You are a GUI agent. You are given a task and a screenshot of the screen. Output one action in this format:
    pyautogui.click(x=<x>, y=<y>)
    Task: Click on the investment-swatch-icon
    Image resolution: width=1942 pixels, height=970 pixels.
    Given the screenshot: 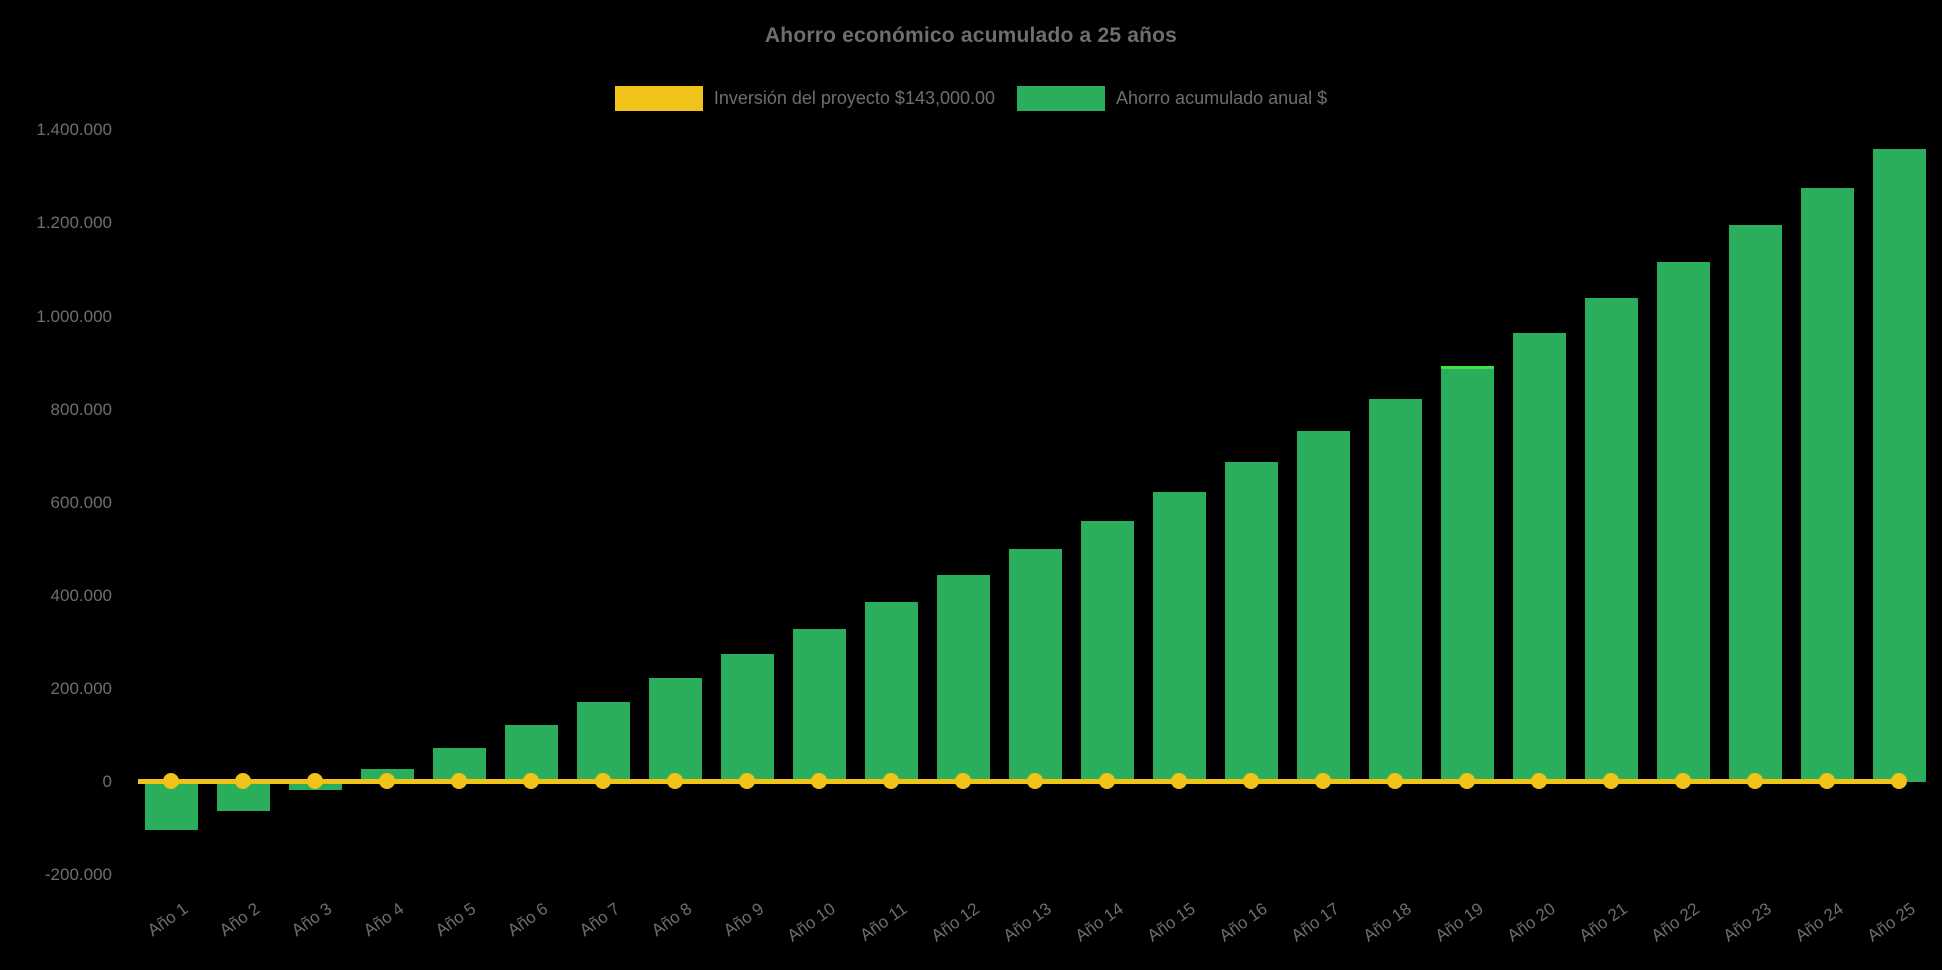 What is the action you would take?
    pyautogui.click(x=658, y=98)
    